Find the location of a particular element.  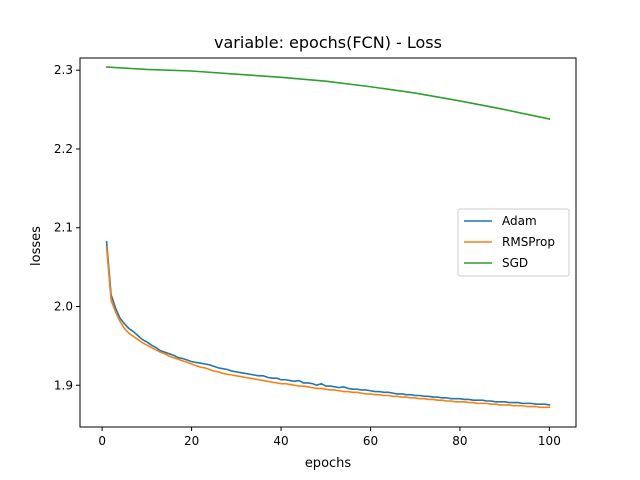

series-line-sgd is located at coordinates (328, 93).